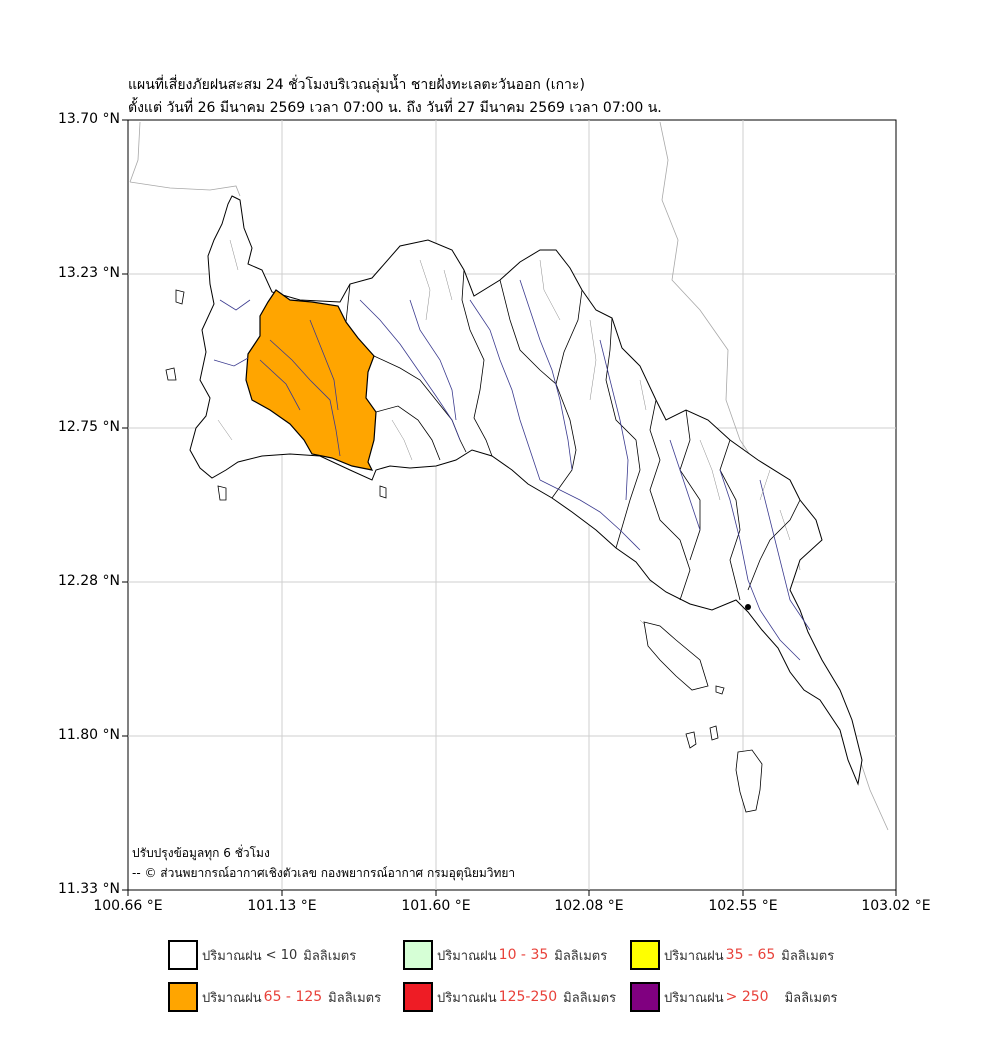 The height and width of the screenshot is (1050, 1000). What do you see at coordinates (281, 955) in the screenshot?
I see `legend-range: < 10` at bounding box center [281, 955].